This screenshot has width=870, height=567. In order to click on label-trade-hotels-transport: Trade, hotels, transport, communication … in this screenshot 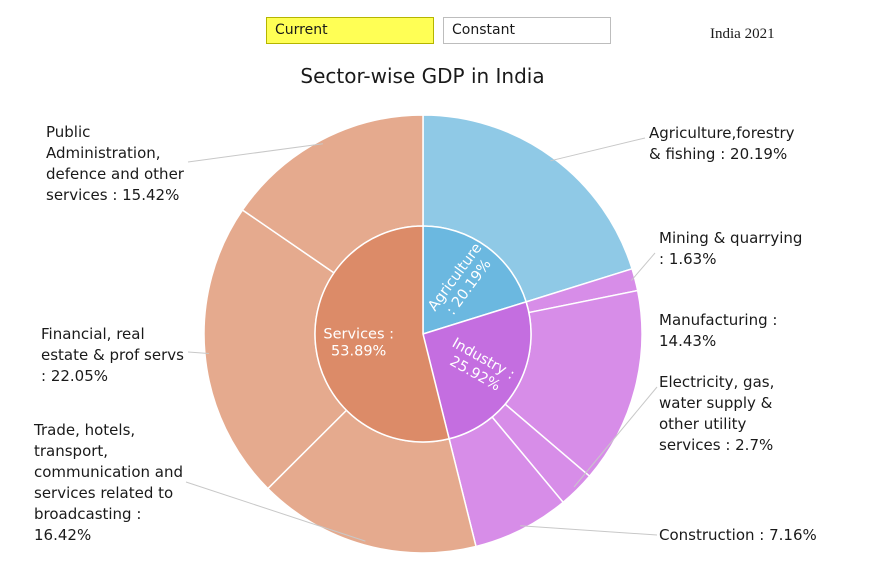, I will do `click(108, 482)`.